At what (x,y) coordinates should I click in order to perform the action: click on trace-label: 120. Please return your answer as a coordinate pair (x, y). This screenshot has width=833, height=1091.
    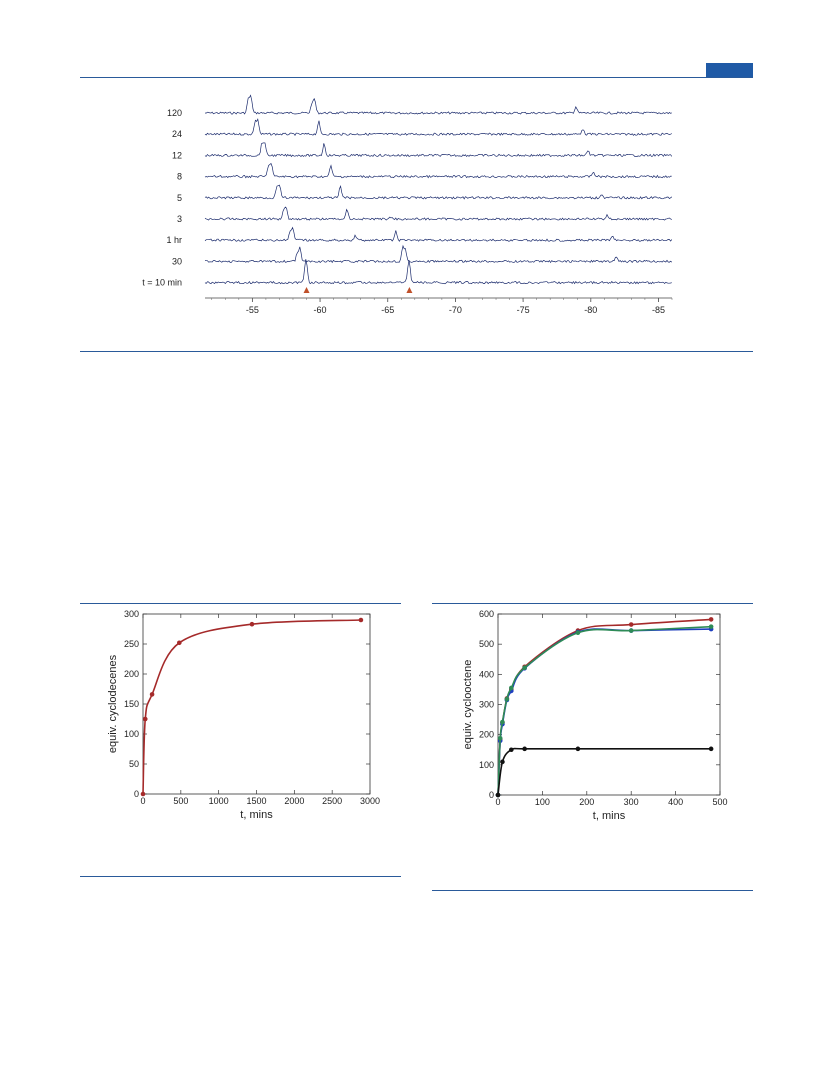
    Looking at the image, I should click on (174, 113).